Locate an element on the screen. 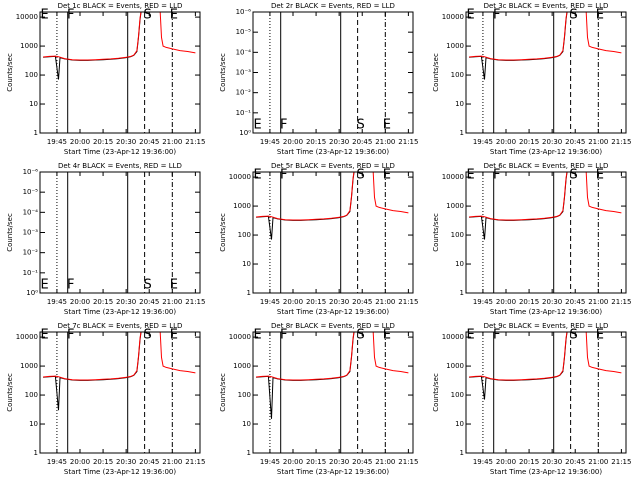 The width and height of the screenshot is (640, 480). y-tick-label: 10⁻¹ is located at coordinates (31, 273).